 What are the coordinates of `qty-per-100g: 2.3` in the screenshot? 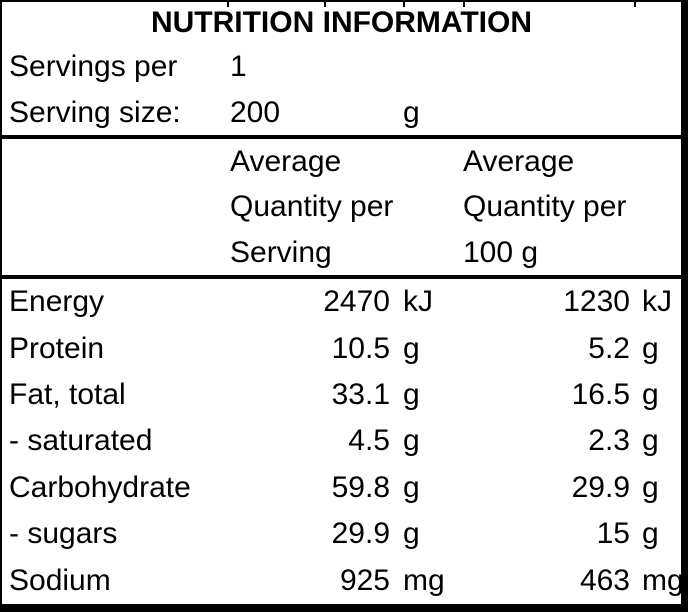 It's located at (609, 441).